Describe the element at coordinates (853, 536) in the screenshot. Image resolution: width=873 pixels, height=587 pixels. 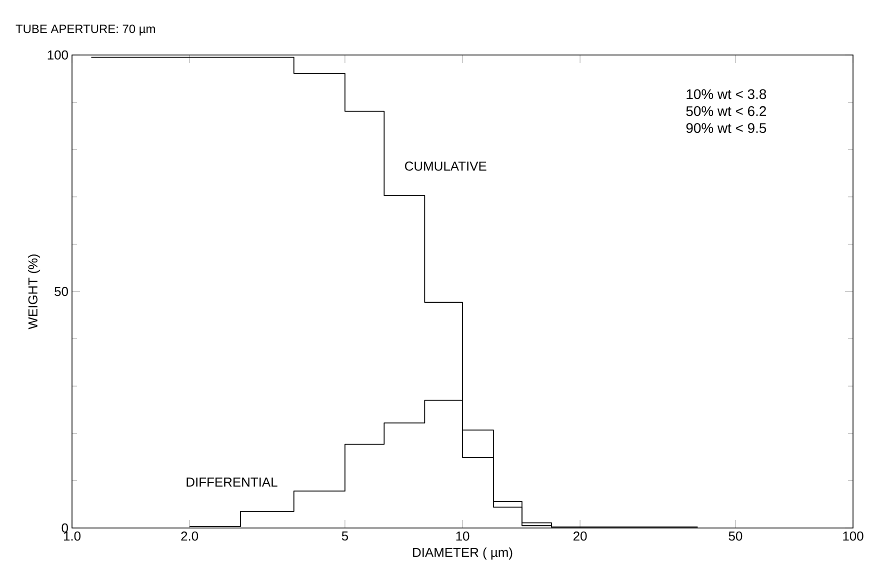
I see `x-tick-label: 100` at that location.